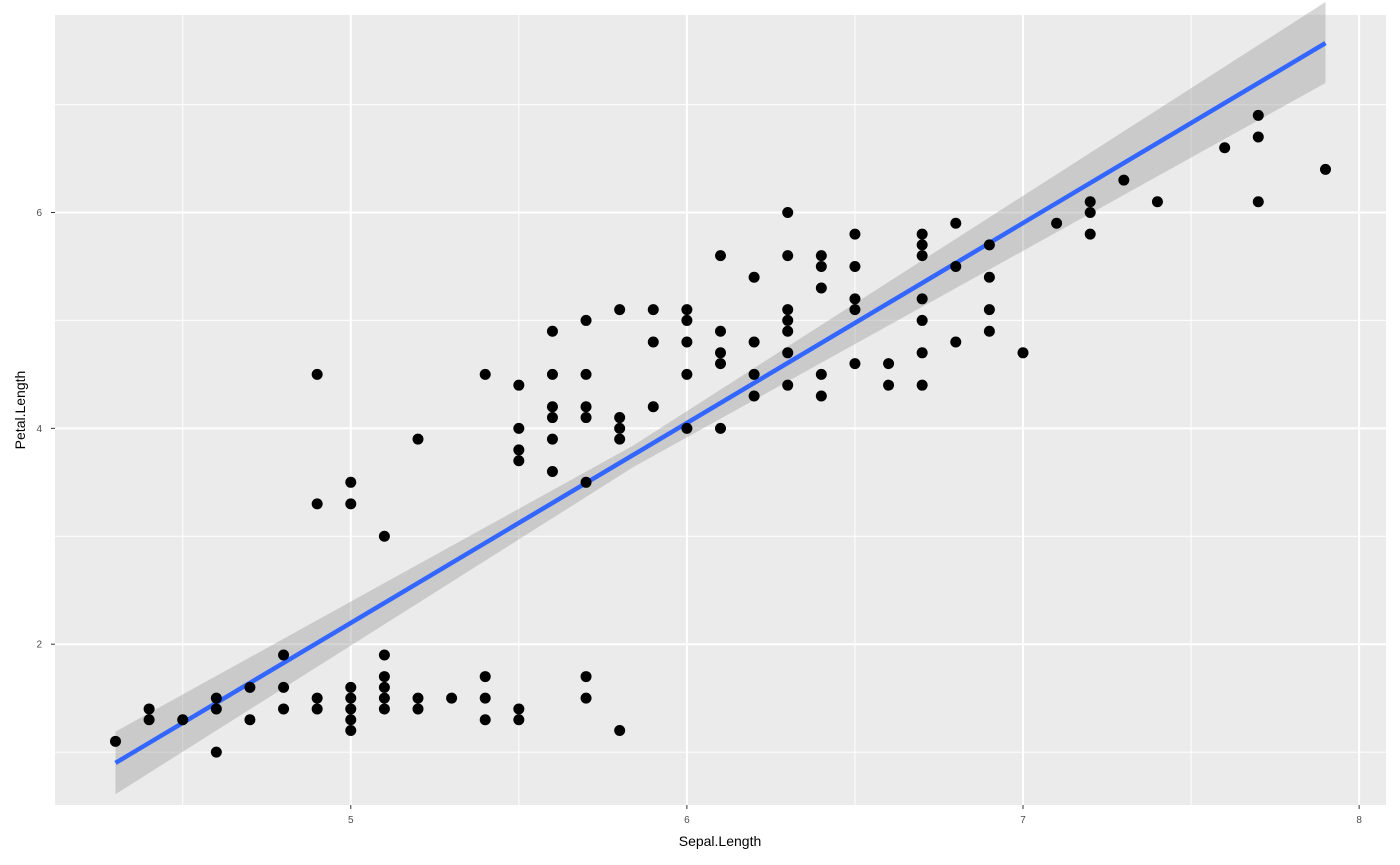  I want to click on x-tick-label: 6, so click(687, 820).